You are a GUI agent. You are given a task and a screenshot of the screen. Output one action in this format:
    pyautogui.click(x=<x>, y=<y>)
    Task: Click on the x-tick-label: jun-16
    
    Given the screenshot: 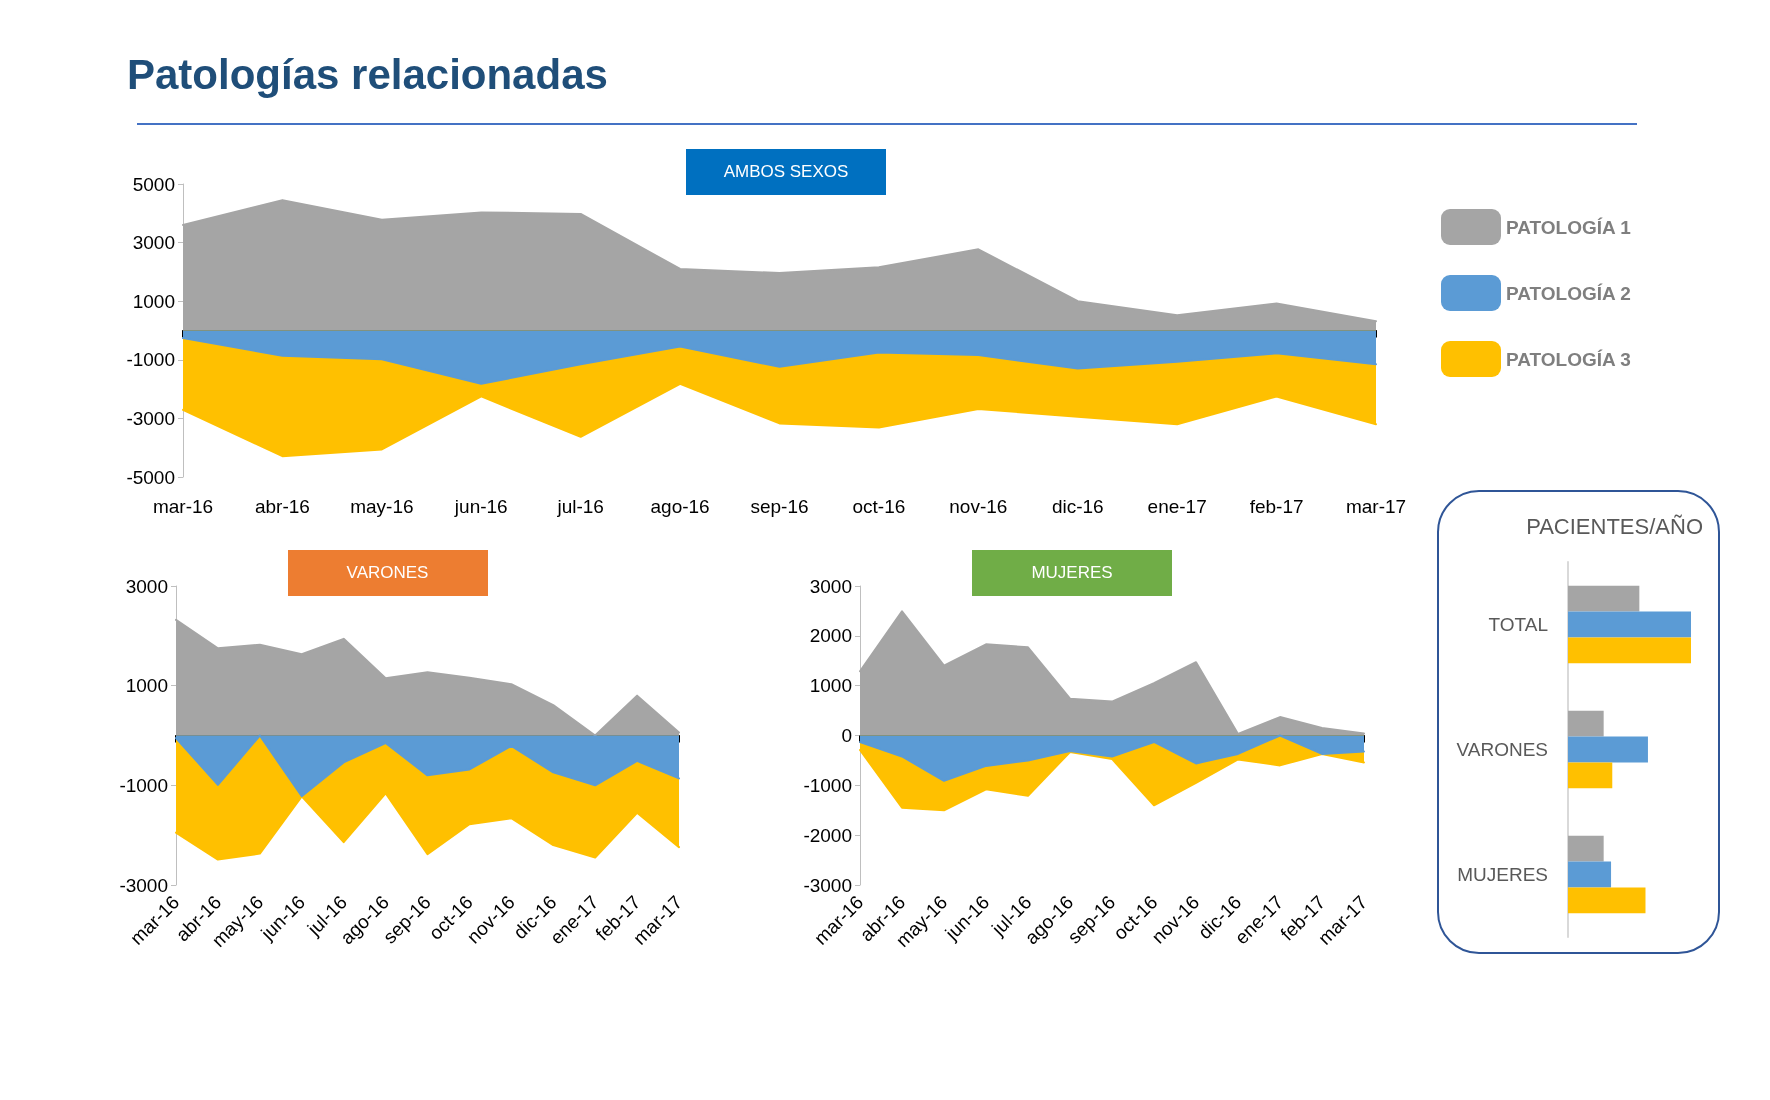 What is the action you would take?
    pyautogui.click(x=480, y=506)
    